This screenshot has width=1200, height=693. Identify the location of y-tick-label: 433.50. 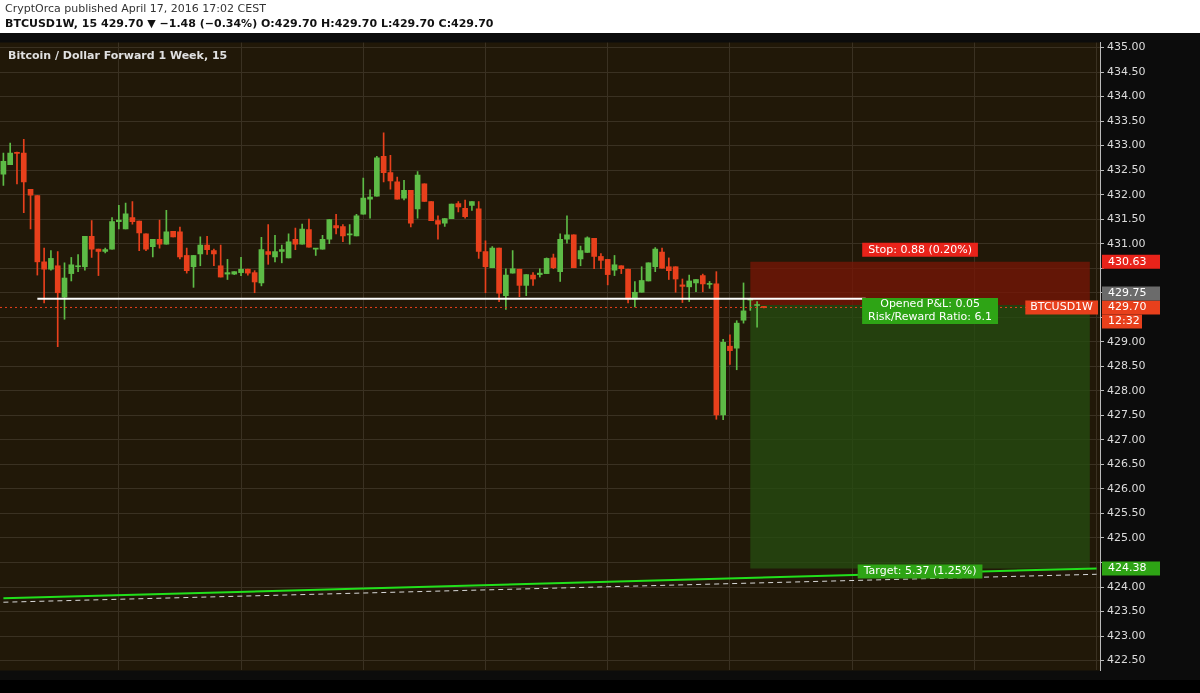
(1126, 120).